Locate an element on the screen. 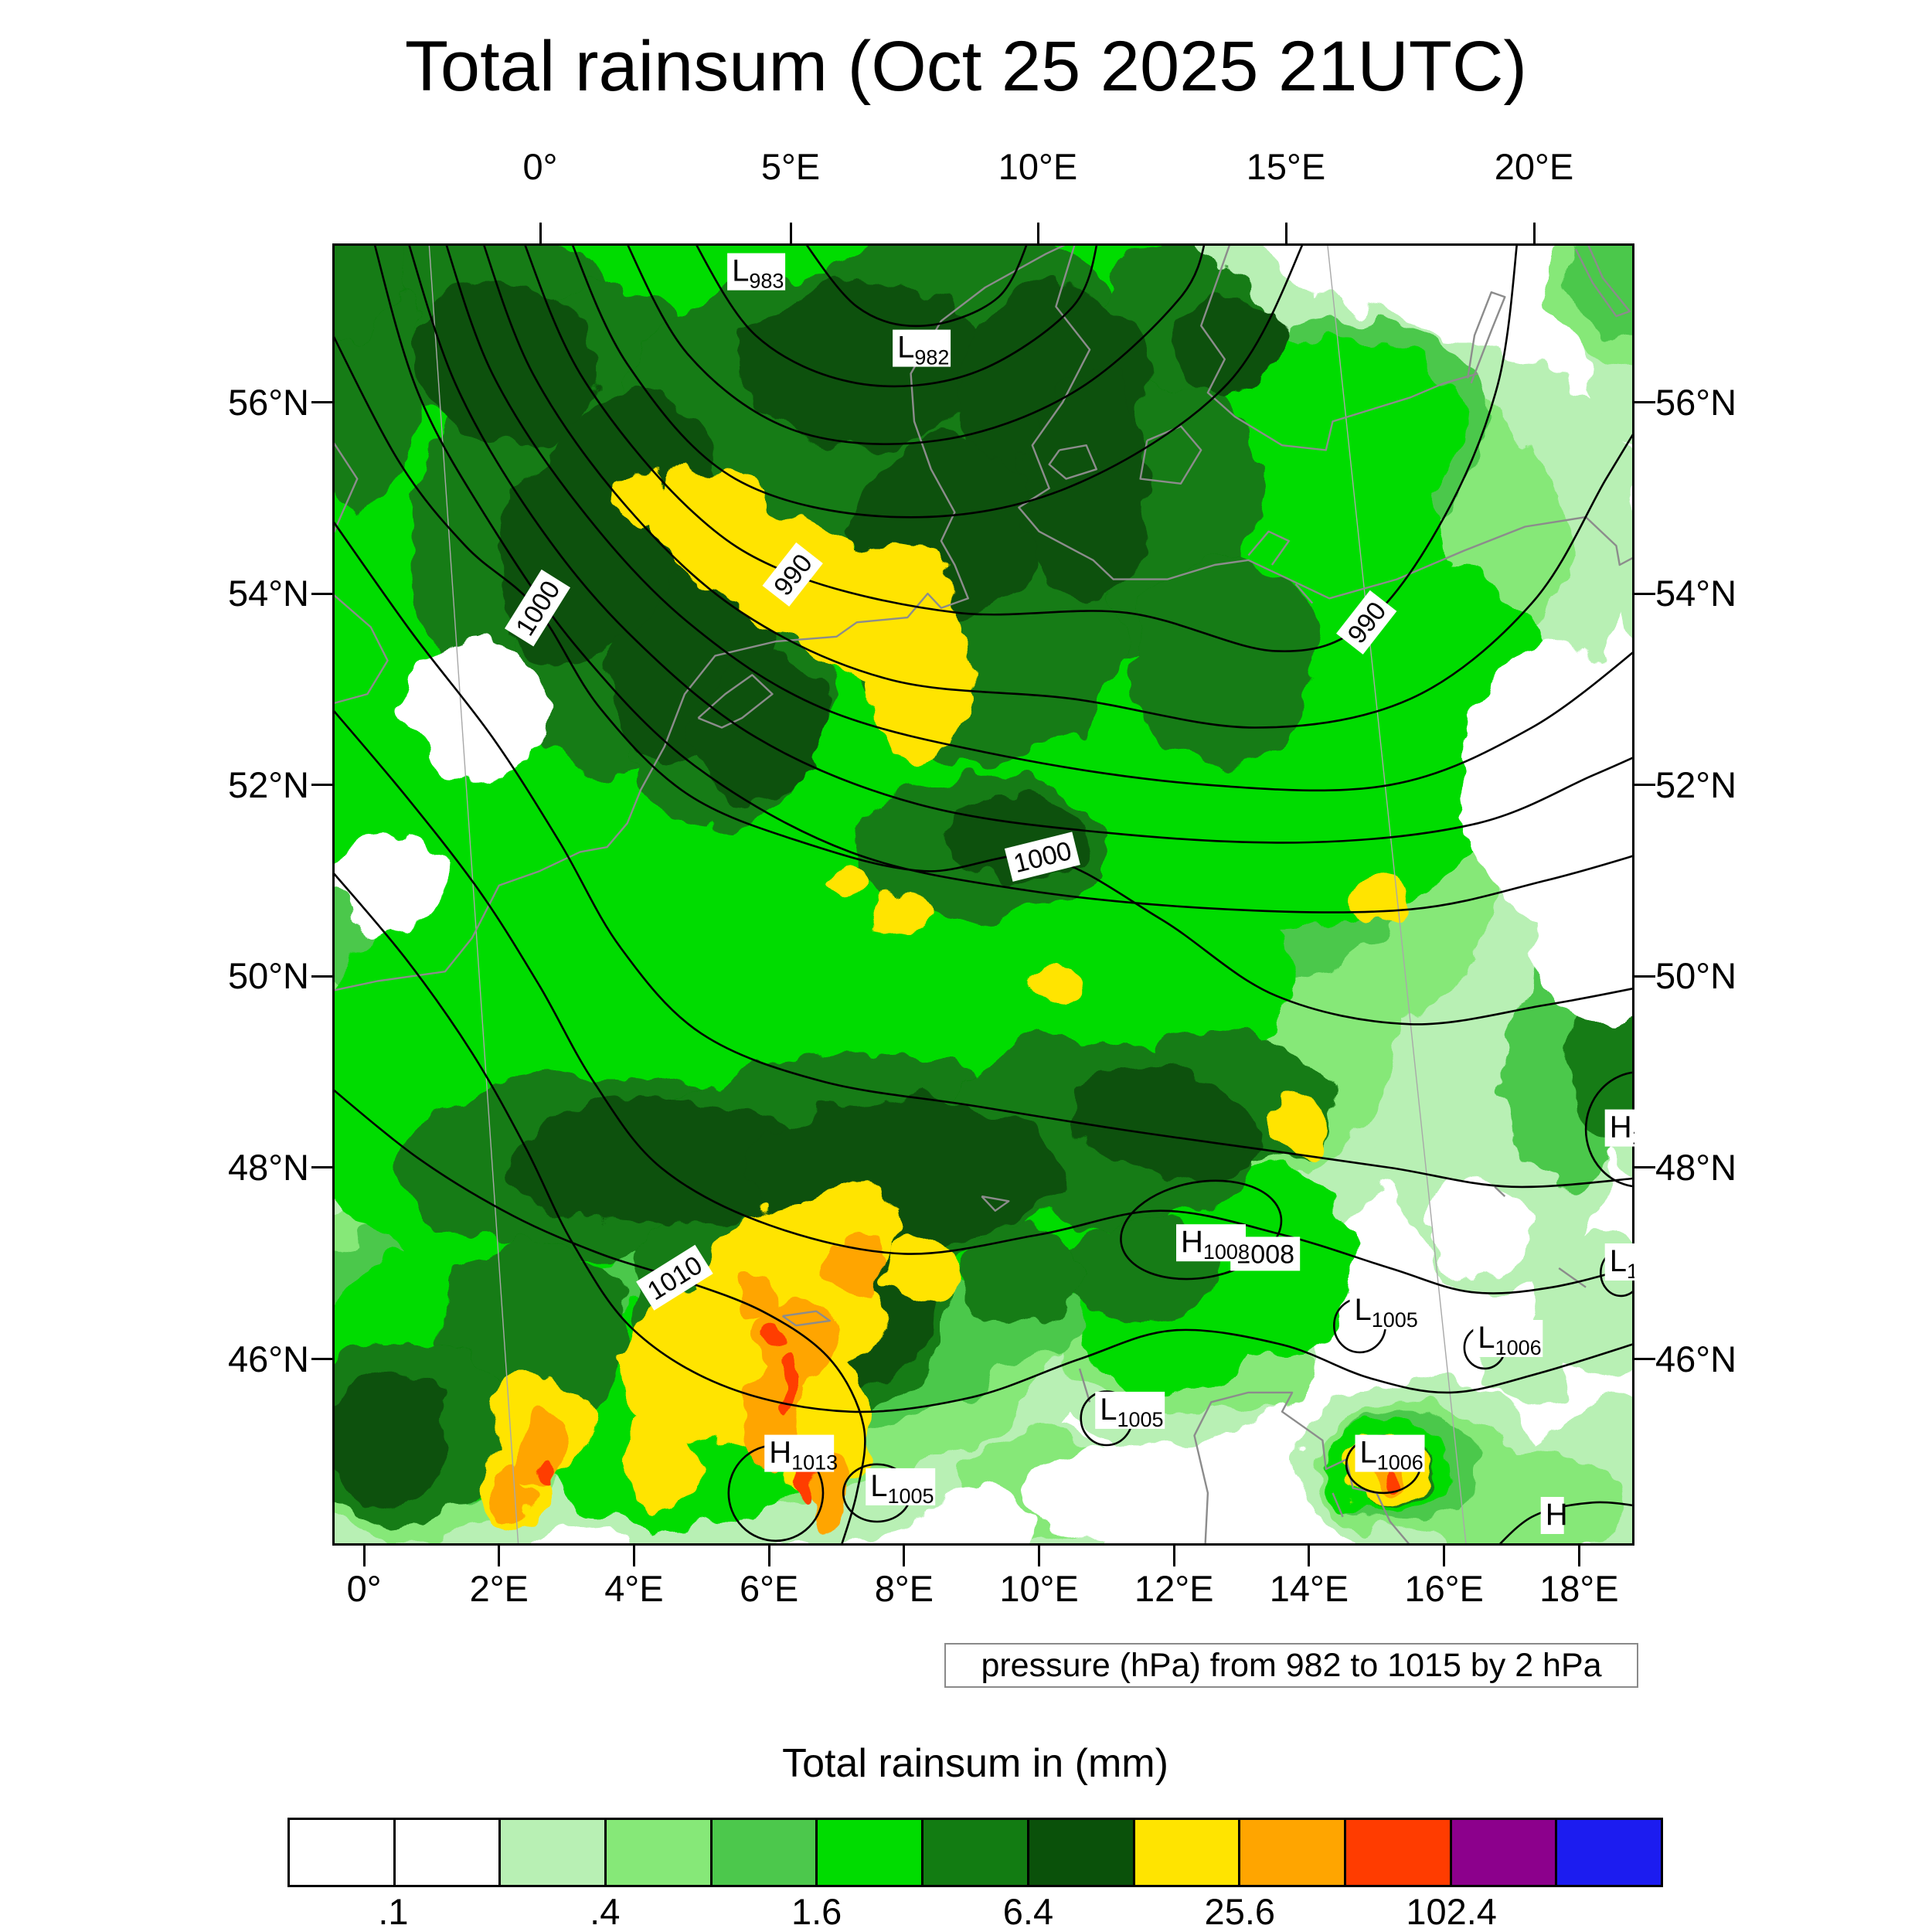 The height and width of the screenshot is (1932, 1932). pressure-center: L983 is located at coordinates (756, 273).